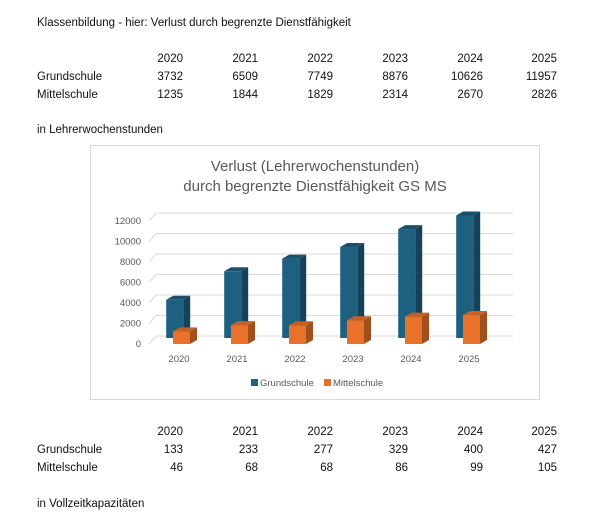 The height and width of the screenshot is (522, 602). Describe the element at coordinates (302, 471) in the screenshot. I see `table-row: Mittelschule 46 68 68 86 99 105` at that location.